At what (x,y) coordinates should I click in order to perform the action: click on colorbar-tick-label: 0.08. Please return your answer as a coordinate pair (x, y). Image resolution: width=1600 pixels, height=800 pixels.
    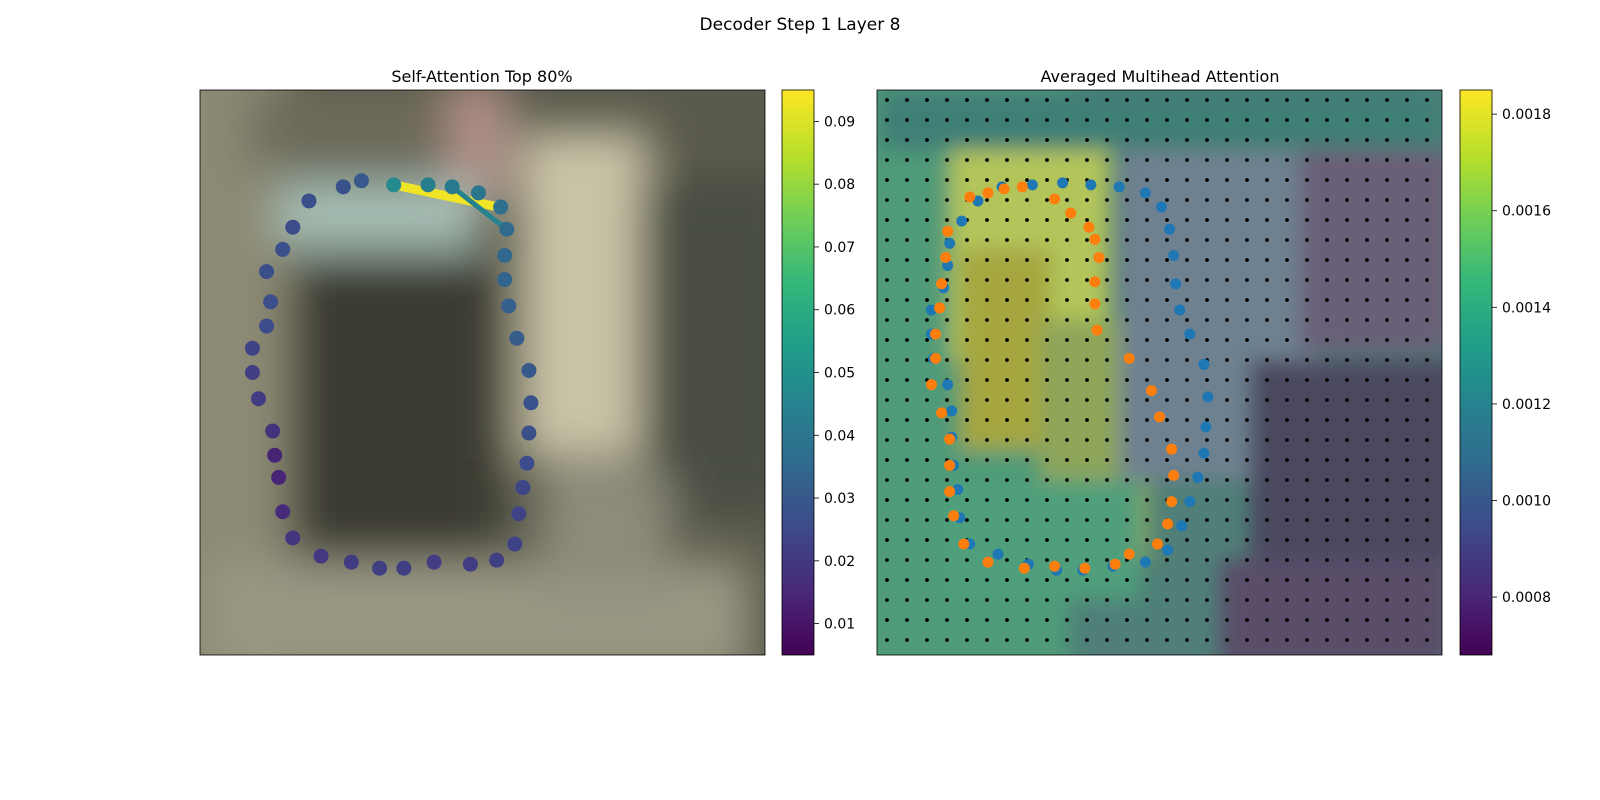
    Looking at the image, I should click on (839, 185).